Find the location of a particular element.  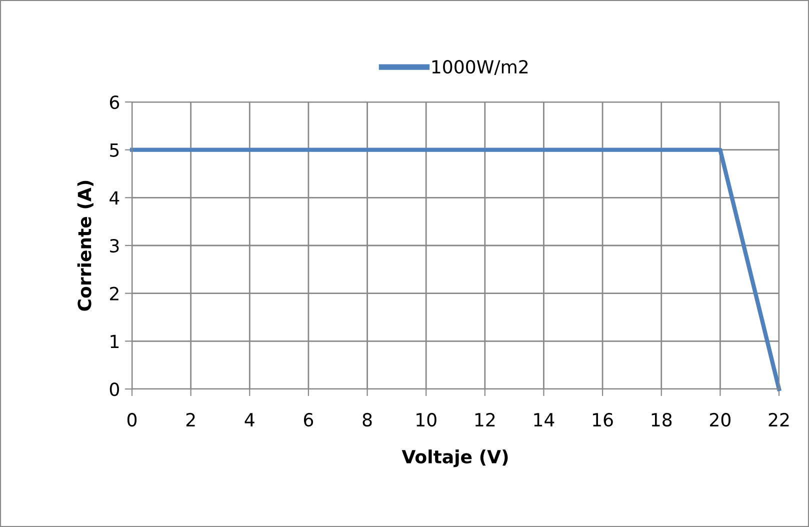

x-tick-label: 18 is located at coordinates (662, 419).